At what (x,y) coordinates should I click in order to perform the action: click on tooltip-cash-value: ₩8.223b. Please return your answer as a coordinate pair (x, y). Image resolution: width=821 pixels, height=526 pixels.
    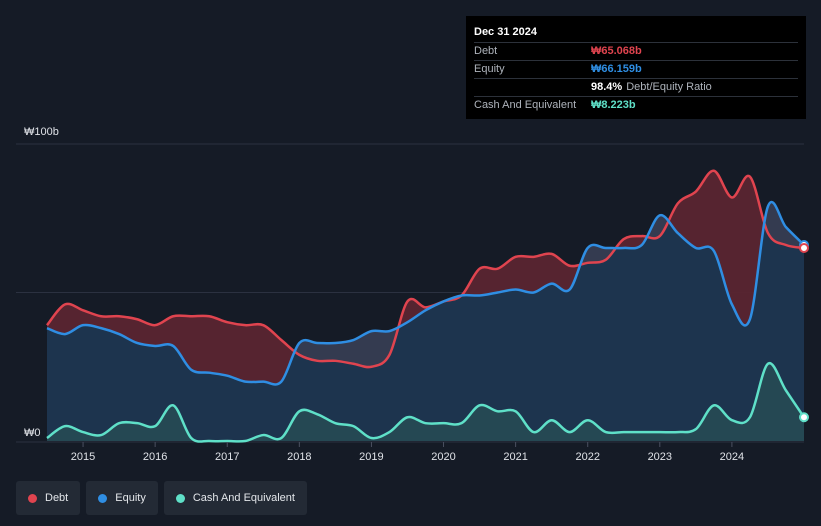
    Looking at the image, I should click on (613, 105).